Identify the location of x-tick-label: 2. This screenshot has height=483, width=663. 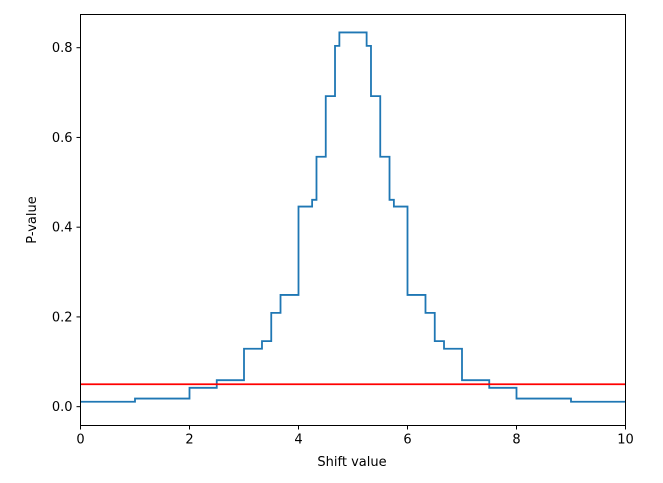
(189, 440).